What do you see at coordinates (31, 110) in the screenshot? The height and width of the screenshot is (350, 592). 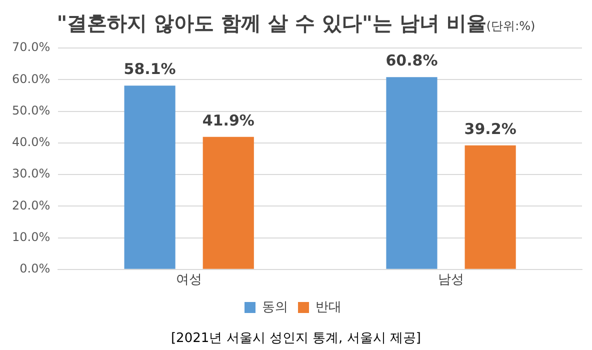 I see `y-tick-label: 50.0%` at bounding box center [31, 110].